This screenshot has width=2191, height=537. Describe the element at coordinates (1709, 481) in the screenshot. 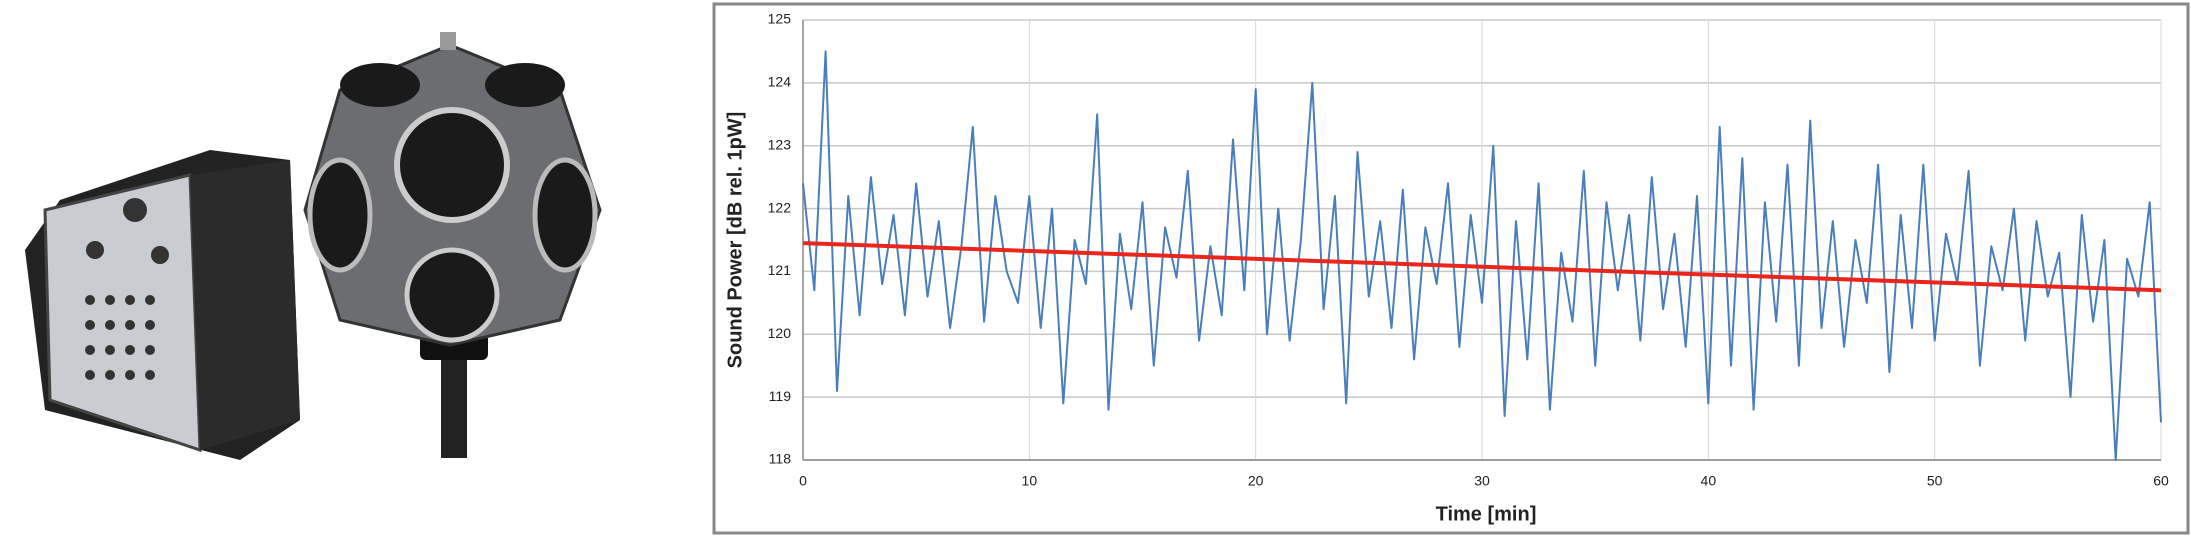

I see `x-tick-label: 40` at that location.